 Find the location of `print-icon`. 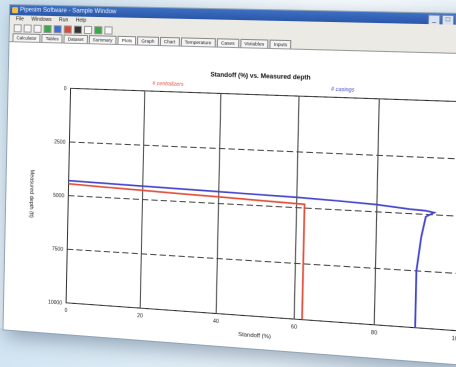

print-icon is located at coordinates (88, 30).